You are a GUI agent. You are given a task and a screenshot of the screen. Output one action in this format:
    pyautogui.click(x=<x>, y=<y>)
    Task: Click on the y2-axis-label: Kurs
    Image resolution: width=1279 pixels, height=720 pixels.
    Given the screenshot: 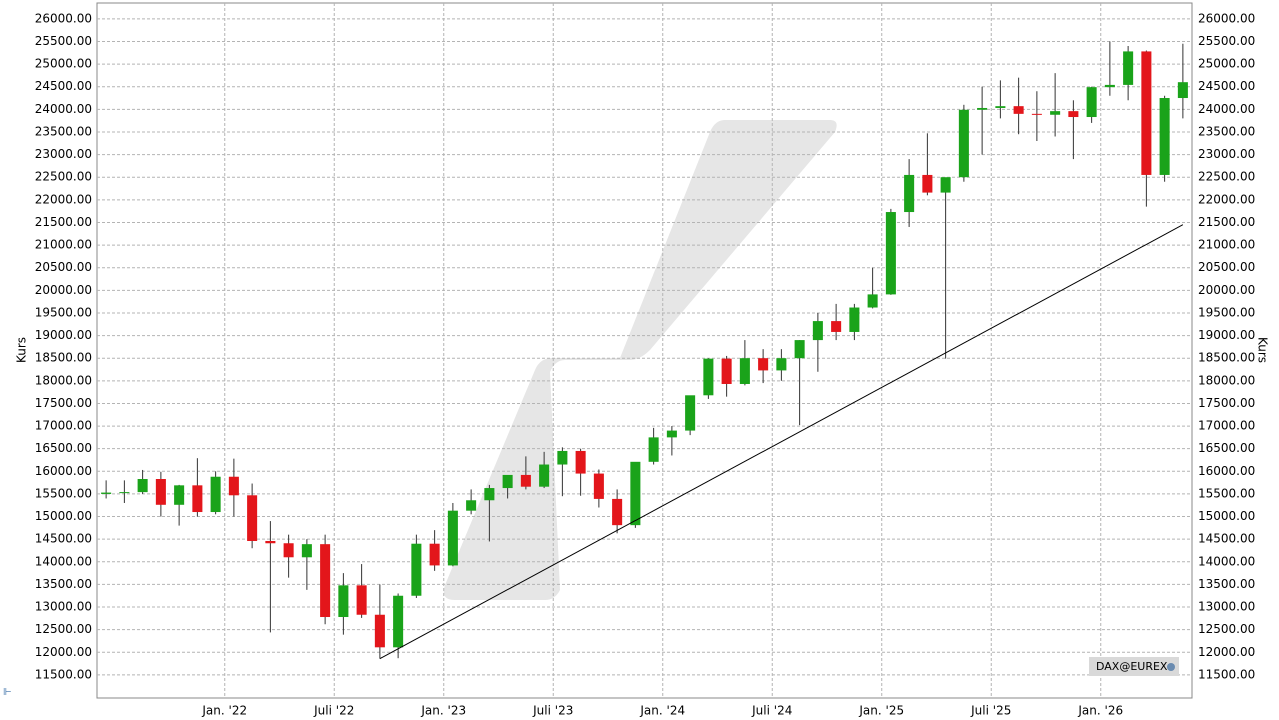 What is the action you would take?
    pyautogui.click(x=1263, y=350)
    